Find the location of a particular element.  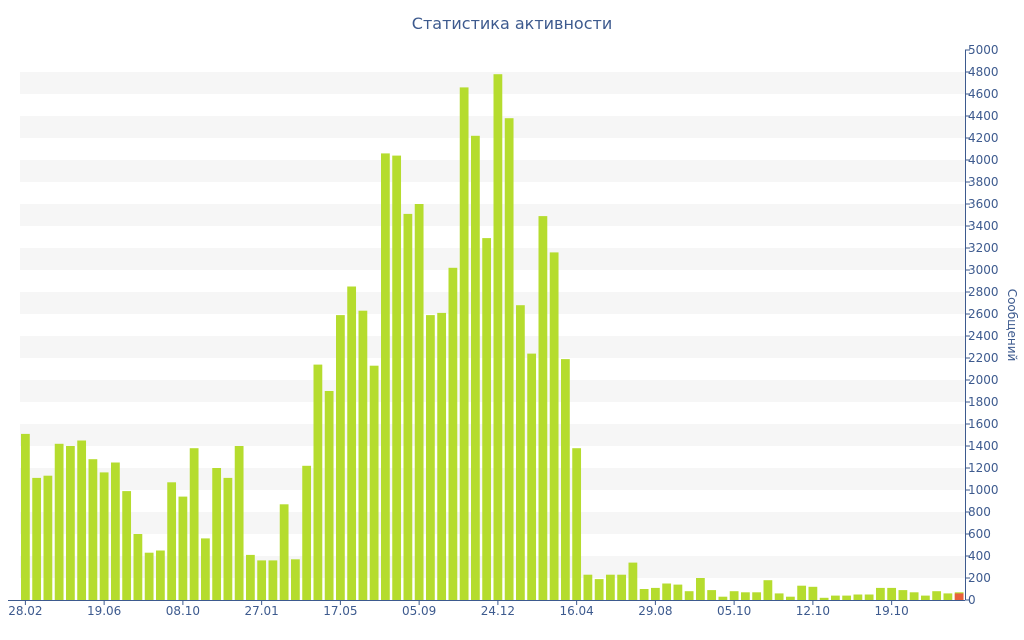

y-tick-label: 4200 is located at coordinates (983, 138).